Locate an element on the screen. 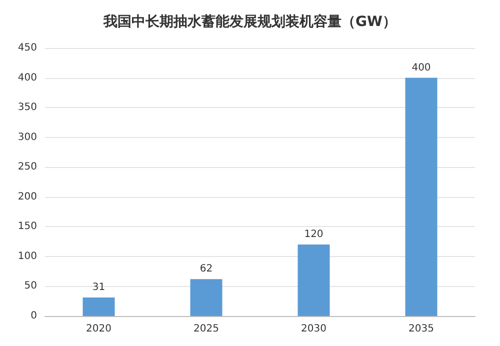  y-tick-label: 100 is located at coordinates (27, 256).